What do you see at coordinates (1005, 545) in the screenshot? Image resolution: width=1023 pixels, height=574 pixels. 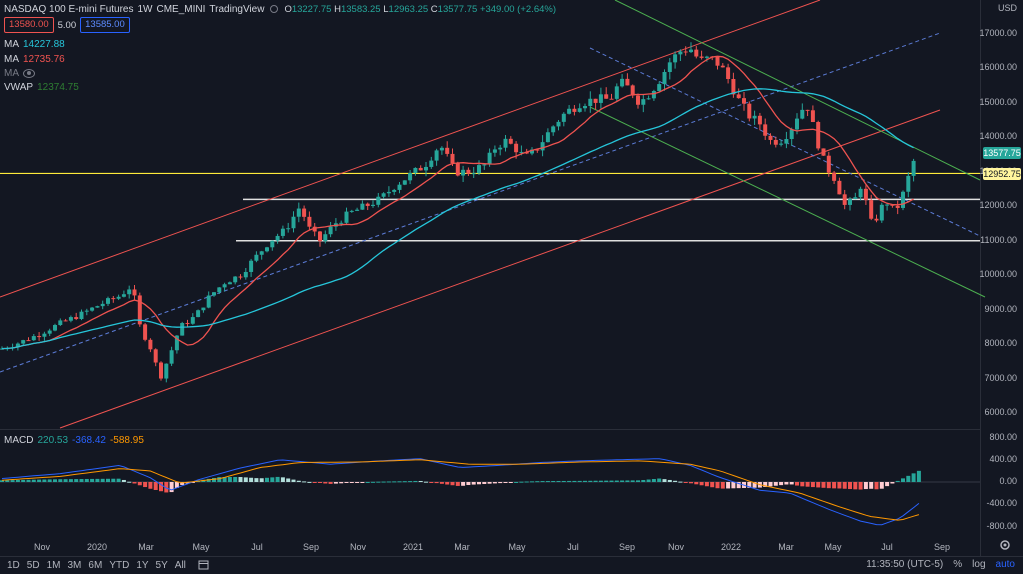 I see `settings-gear-icon` at bounding box center [1005, 545].